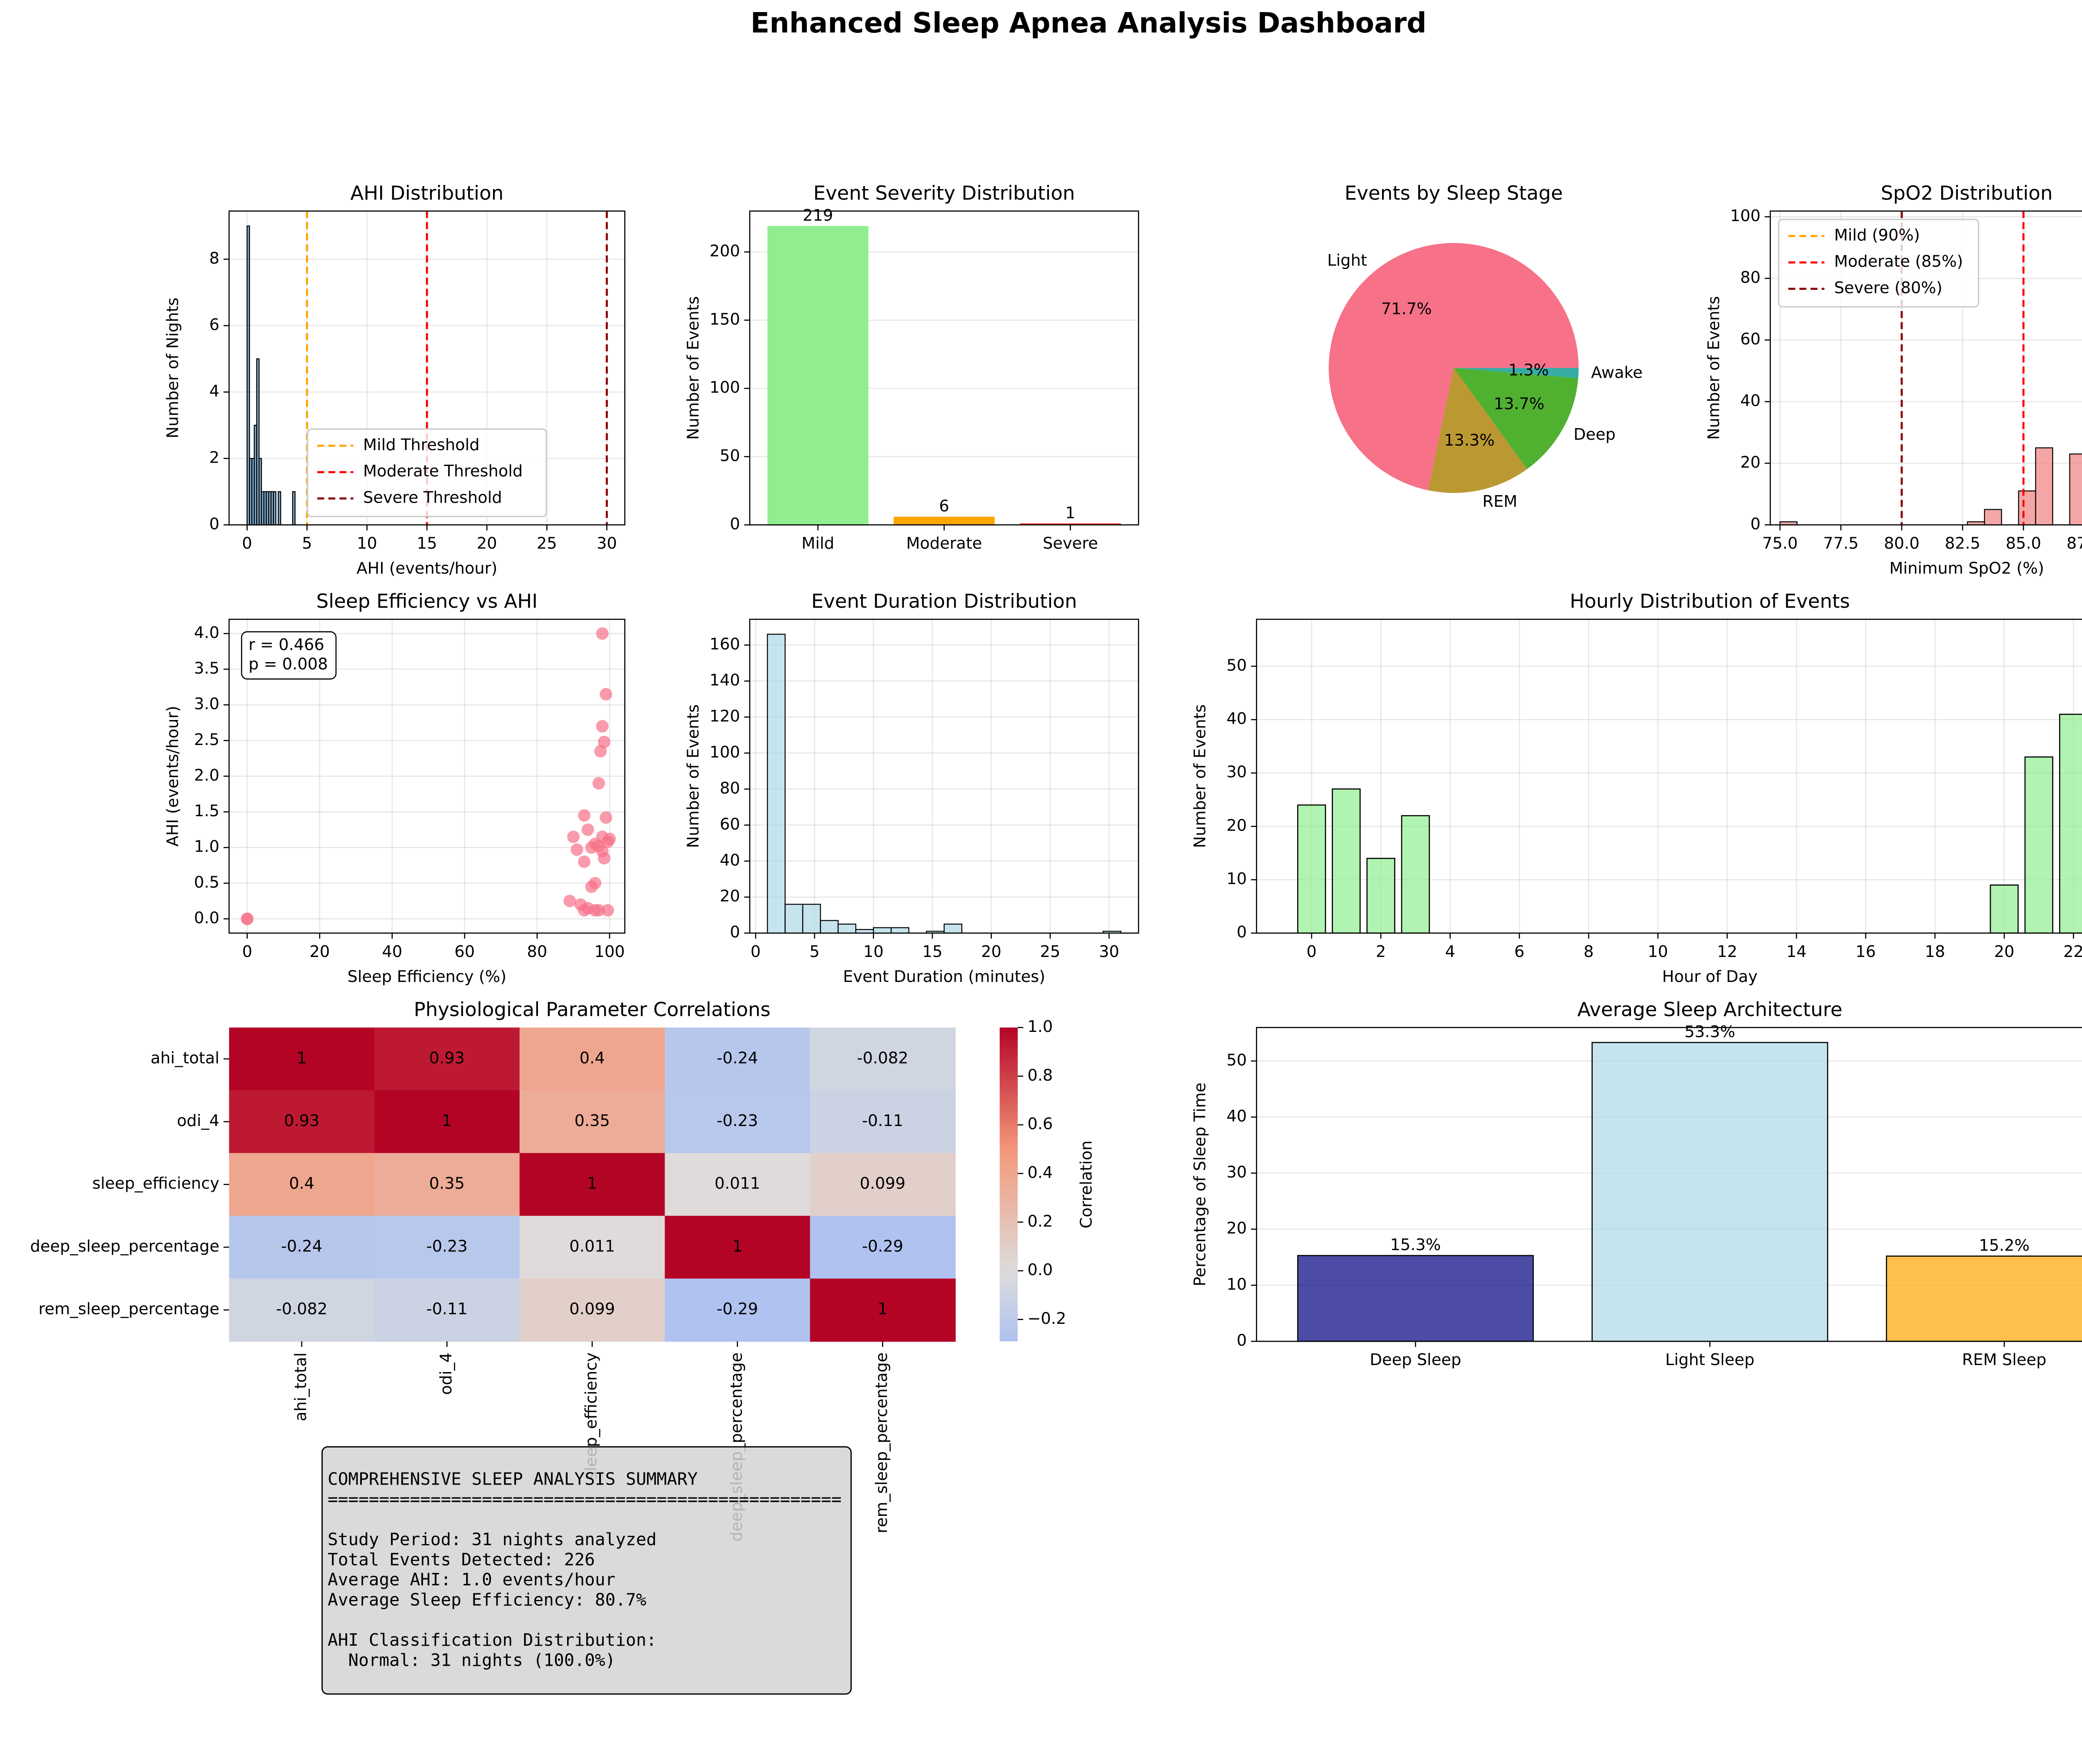 This screenshot has height=1764, width=2082. Describe the element at coordinates (206, 846) in the screenshot. I see `y-tick-label: 1.0` at that location.